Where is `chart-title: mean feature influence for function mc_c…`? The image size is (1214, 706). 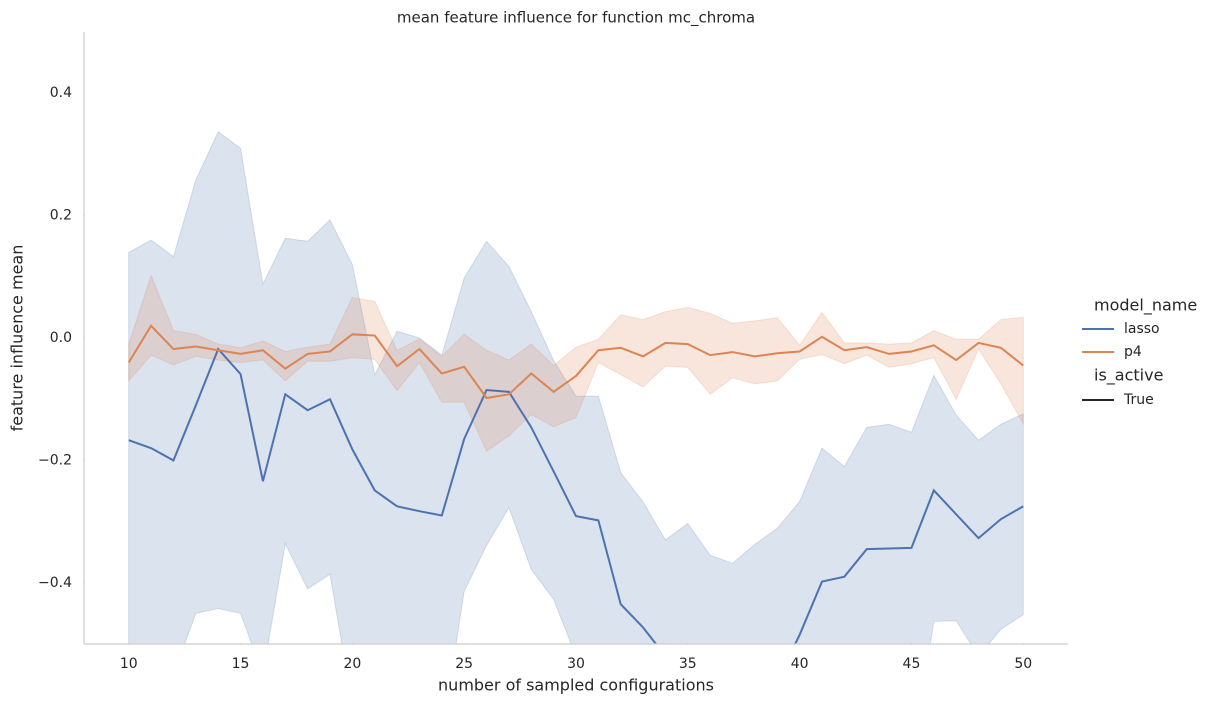
chart-title: mean feature influence for function mc_c… is located at coordinates (576, 18).